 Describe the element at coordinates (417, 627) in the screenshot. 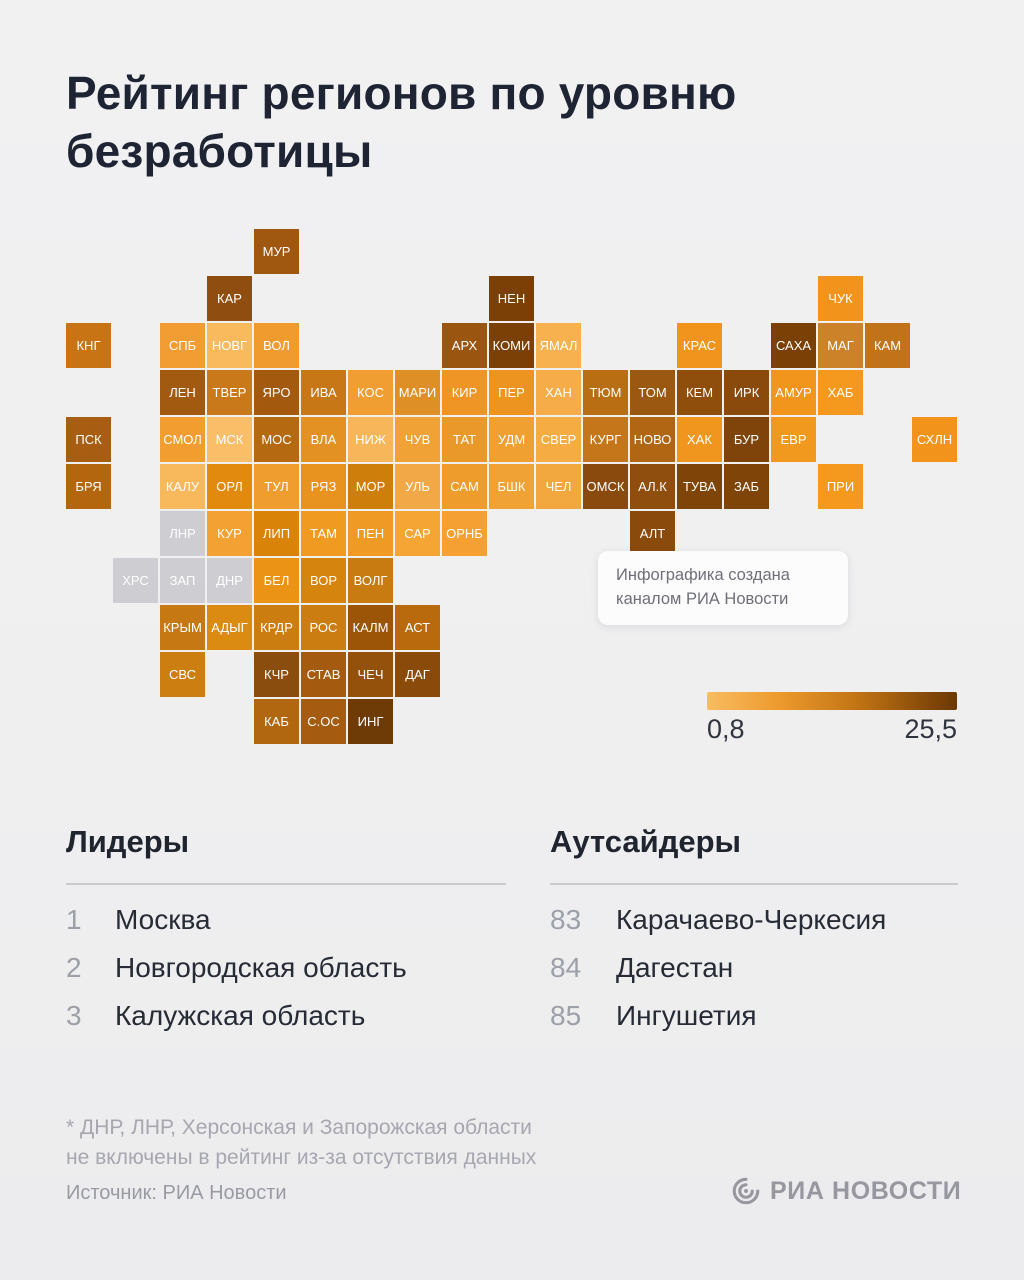

I see `region-tile-АСТ: АСТ` at that location.